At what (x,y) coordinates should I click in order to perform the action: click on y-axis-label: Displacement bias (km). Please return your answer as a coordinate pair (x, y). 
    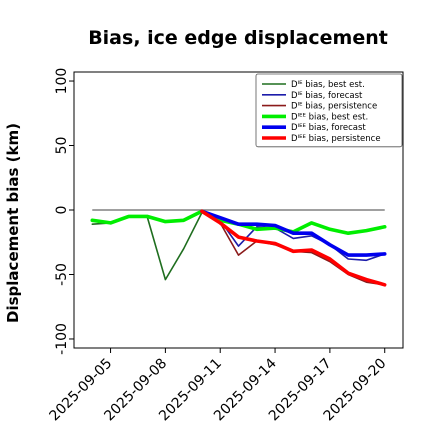
    Looking at the image, I should click on (13, 223).